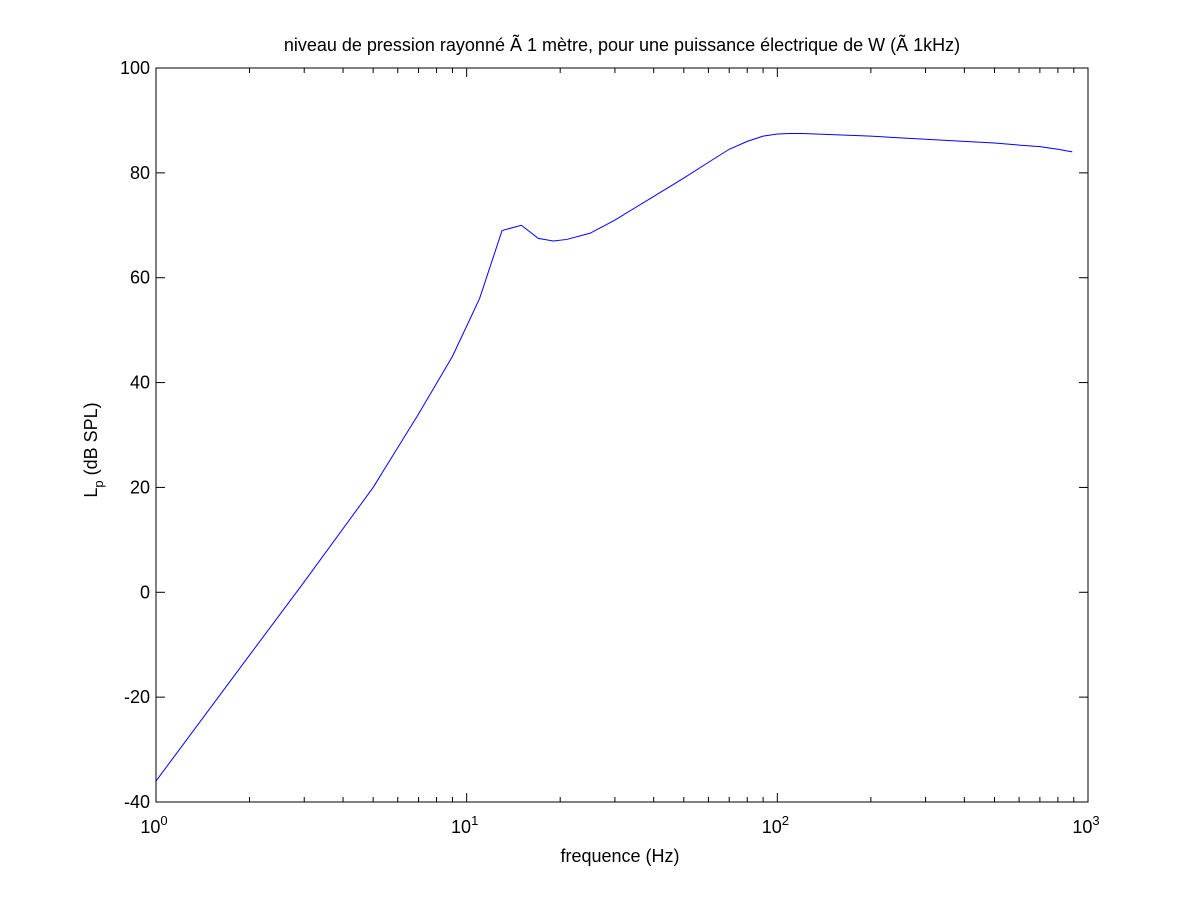  Describe the element at coordinates (137, 802) in the screenshot. I see `y-tick-label: -40` at that location.